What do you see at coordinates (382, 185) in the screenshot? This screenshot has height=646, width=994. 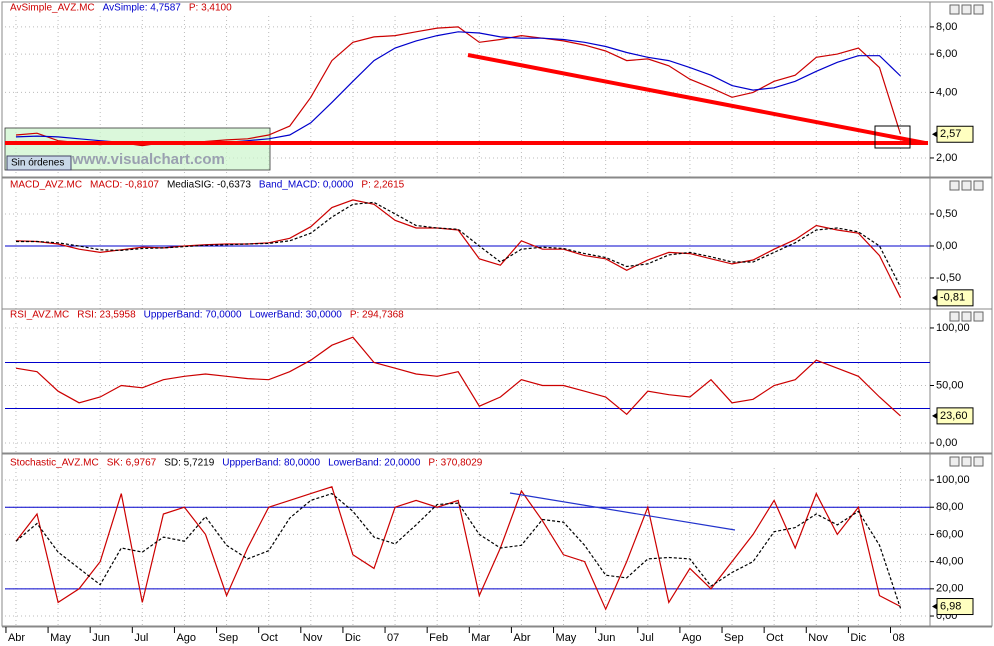 I see `panel-label: P: 2,2615` at bounding box center [382, 185].